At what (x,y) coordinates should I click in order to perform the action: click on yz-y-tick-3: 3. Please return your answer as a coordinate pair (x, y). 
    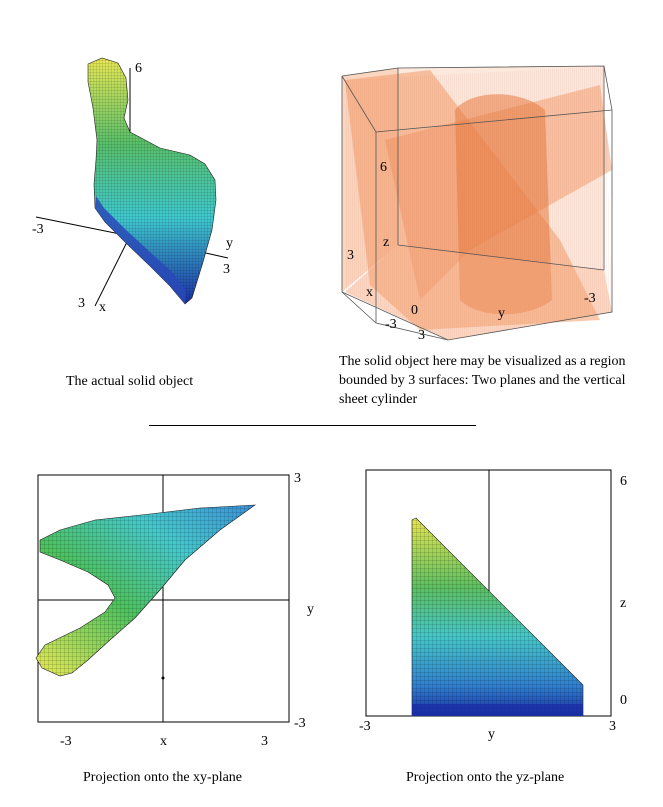
    Looking at the image, I should click on (612, 726).